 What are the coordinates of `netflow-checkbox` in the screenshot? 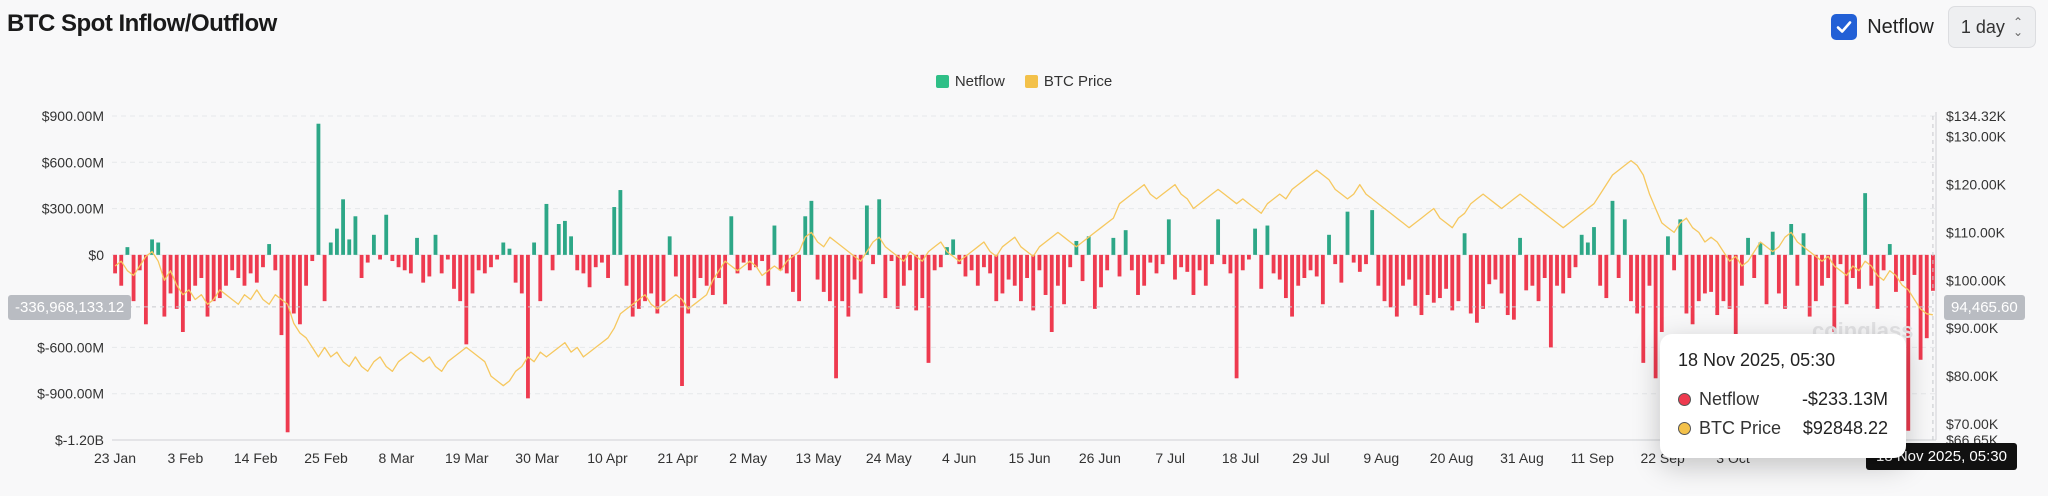 It's located at (1844, 27).